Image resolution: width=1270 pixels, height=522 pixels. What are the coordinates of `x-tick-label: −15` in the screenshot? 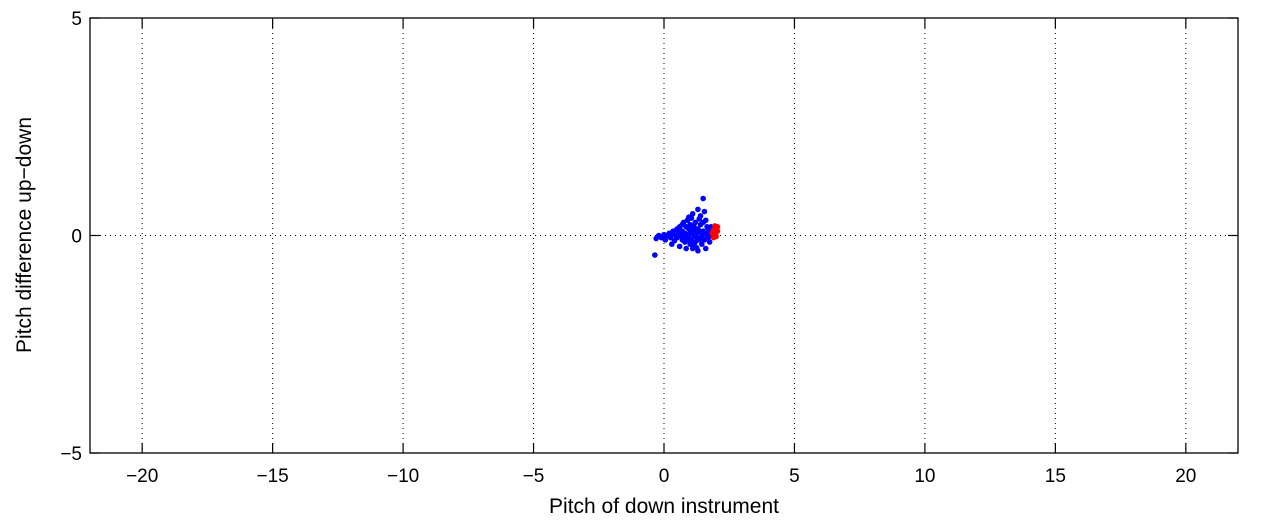 It's located at (273, 476).